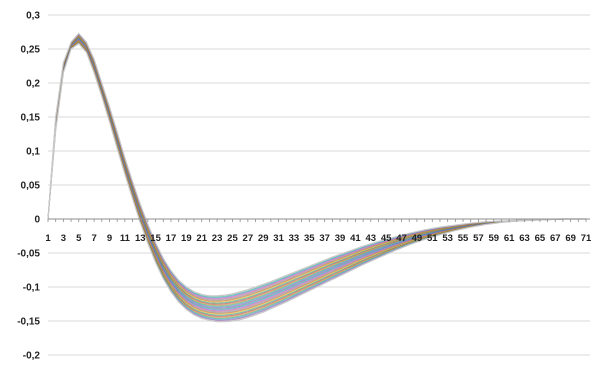 Image resolution: width=595 pixels, height=365 pixels. Describe the element at coordinates (463, 238) in the screenshot. I see `x-tick-label: 55` at that location.